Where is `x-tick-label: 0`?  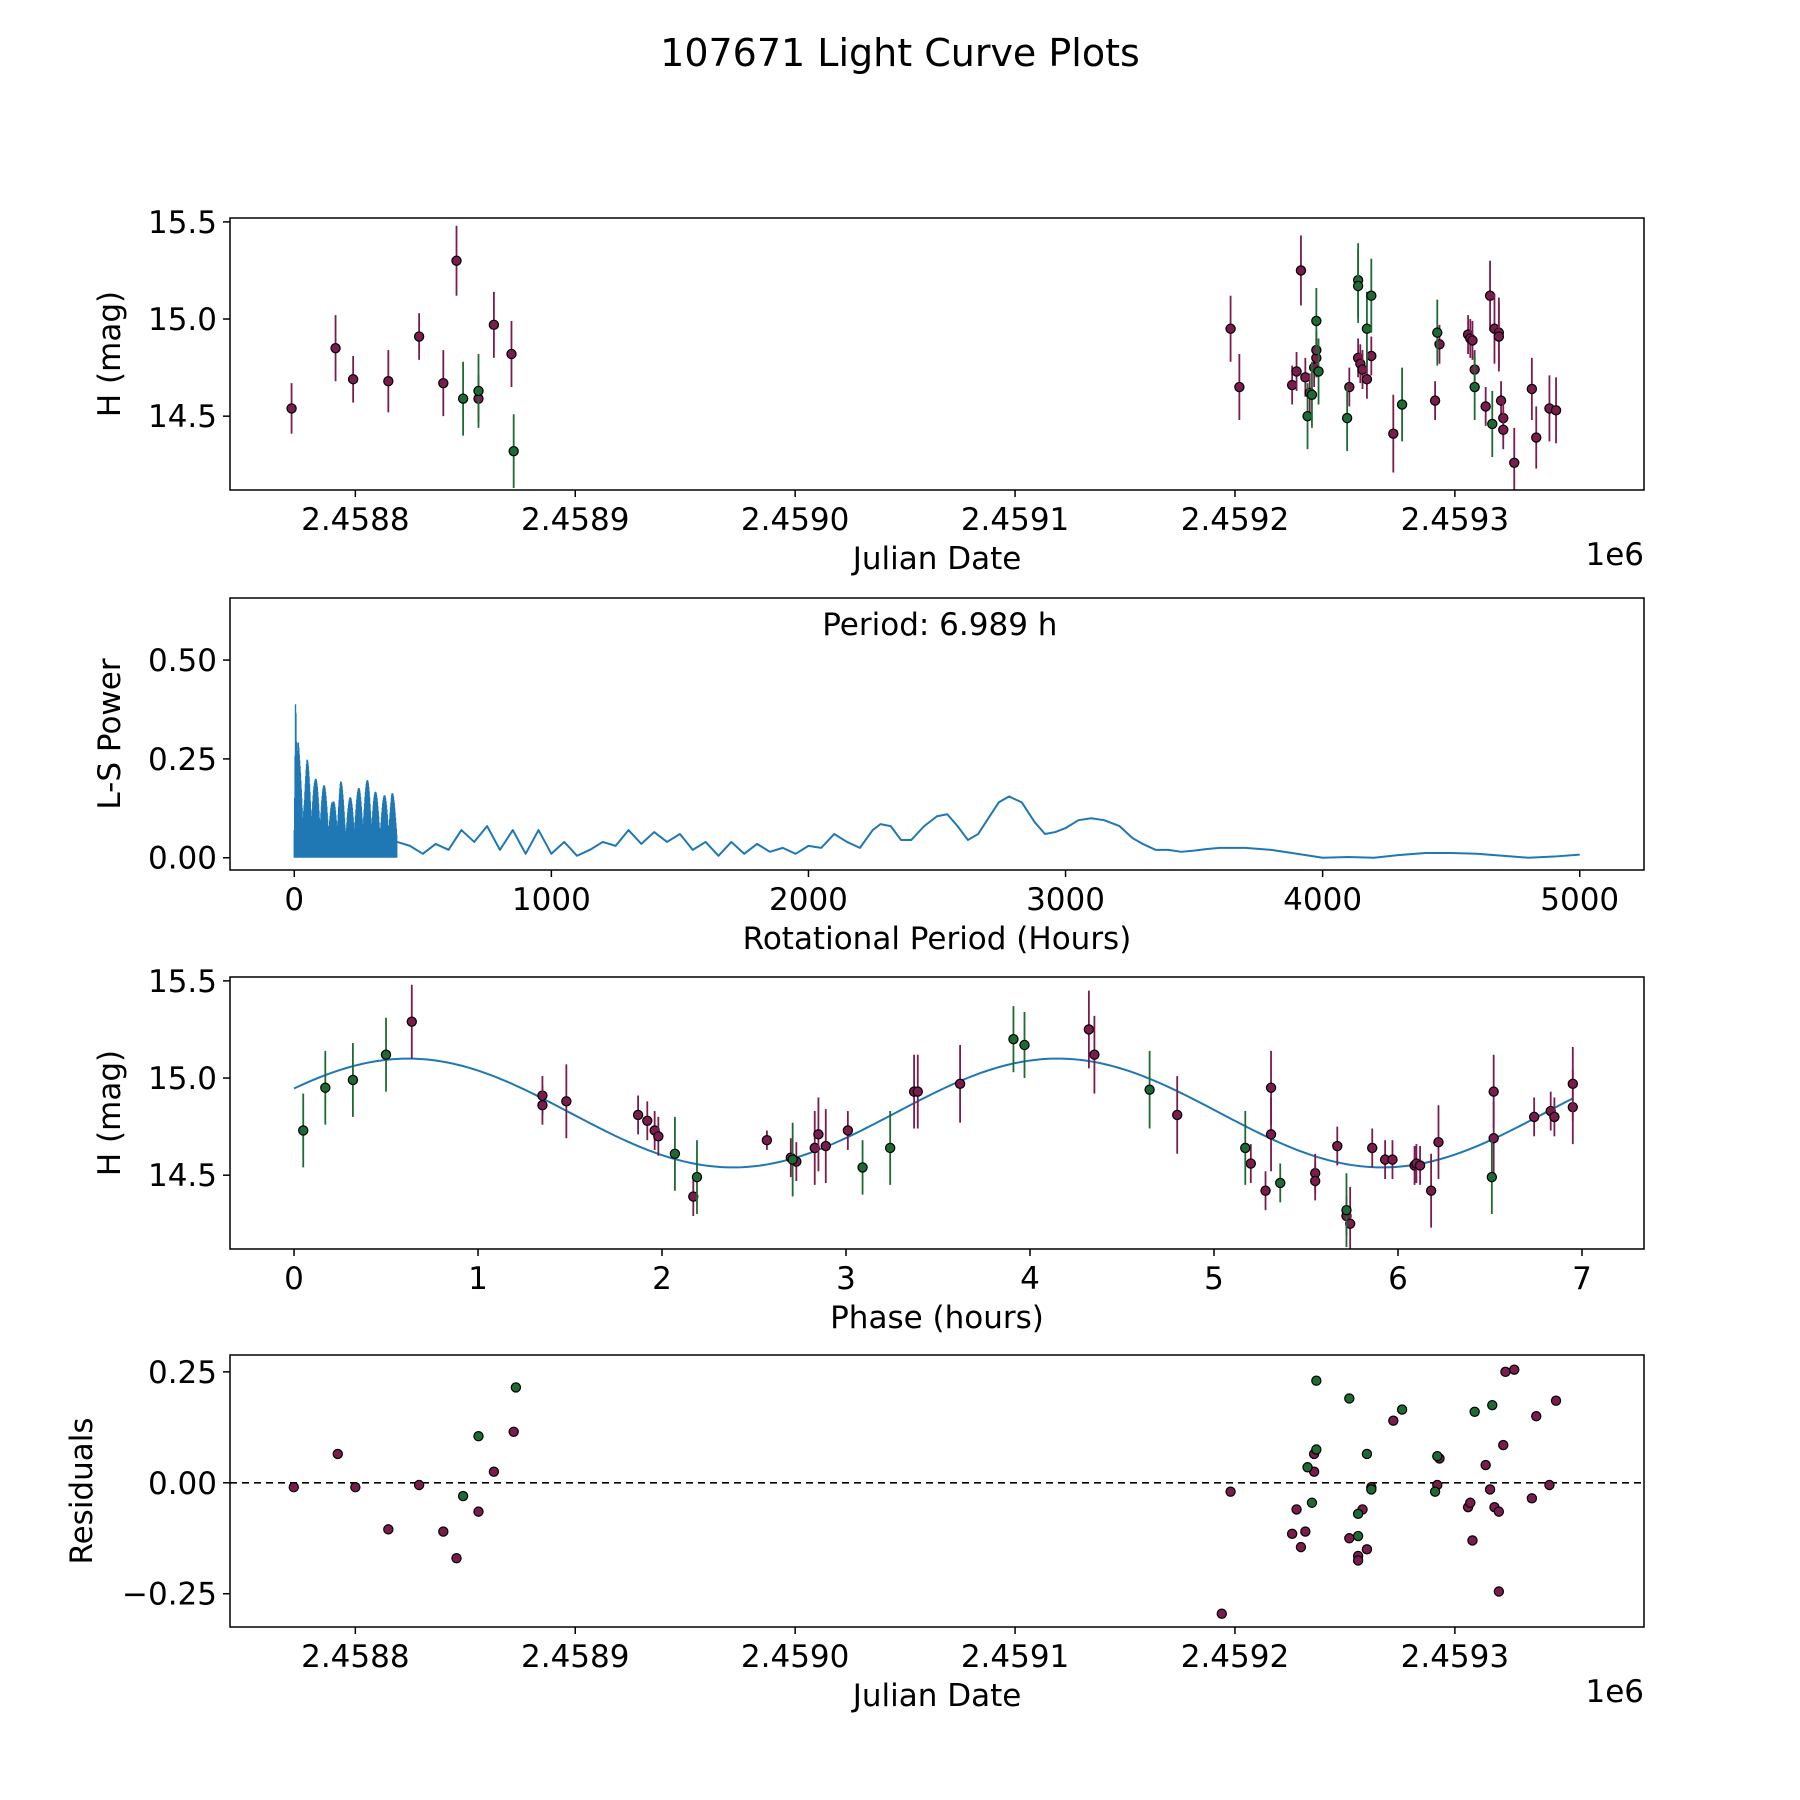
x-tick-label: 0 is located at coordinates (294, 1279).